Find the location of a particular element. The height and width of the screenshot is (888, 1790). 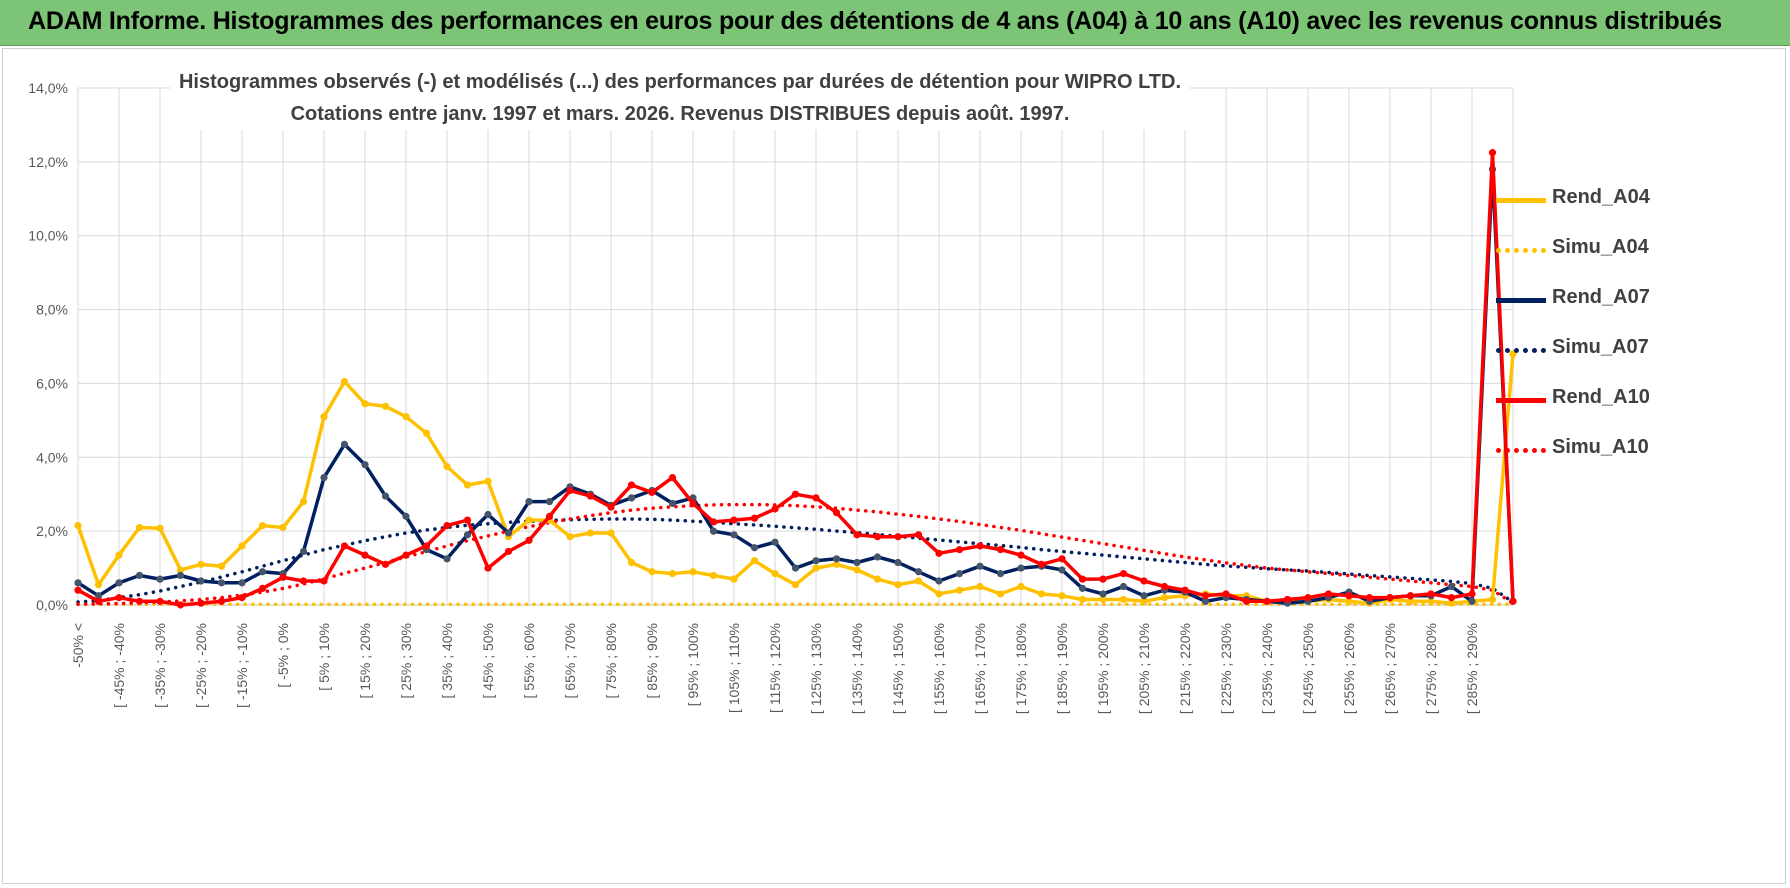

x-tick-label: [ 145% ; 150% is located at coordinates (898, 668).